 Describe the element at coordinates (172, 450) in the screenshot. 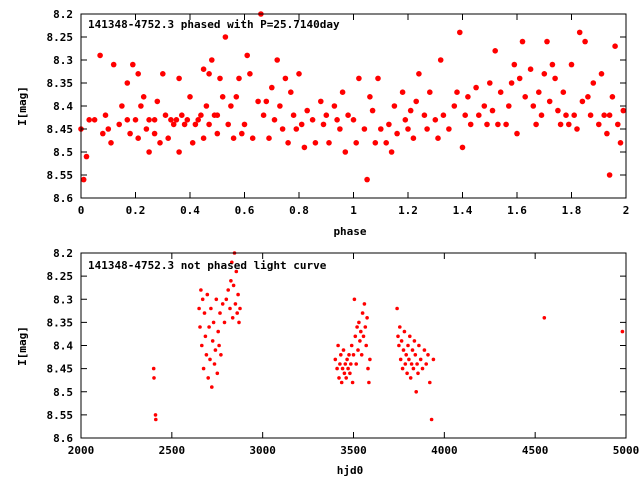

I see `x-tick-label: 2500` at that location.